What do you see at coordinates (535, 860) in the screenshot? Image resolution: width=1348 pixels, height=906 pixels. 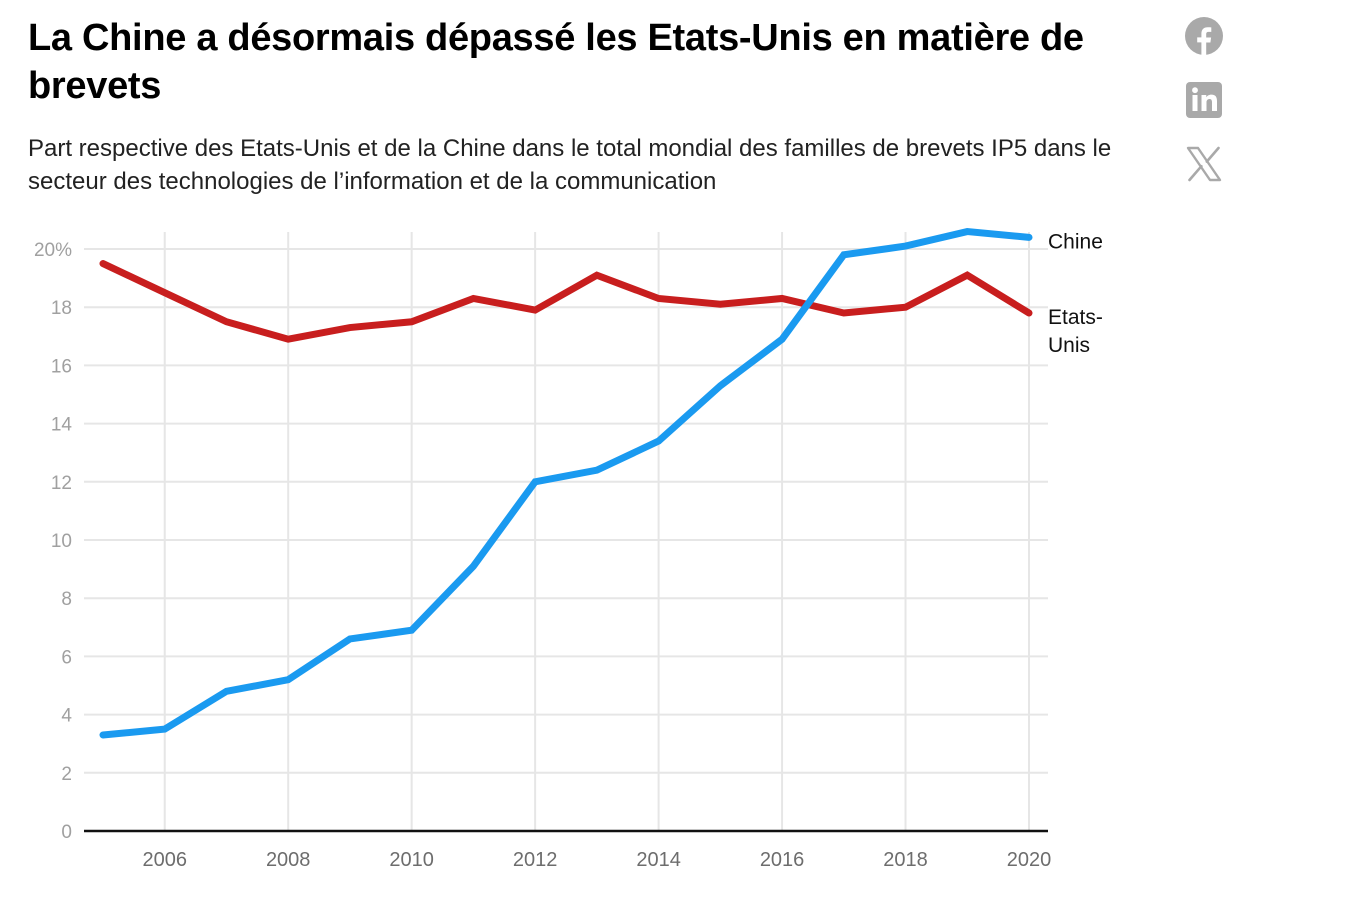 I see `x-tick-label: 2012` at bounding box center [535, 860].